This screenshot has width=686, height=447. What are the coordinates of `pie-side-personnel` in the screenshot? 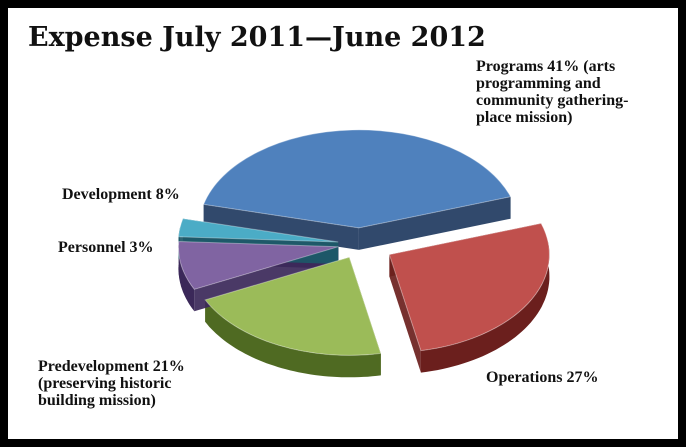 It's located at (186, 276).